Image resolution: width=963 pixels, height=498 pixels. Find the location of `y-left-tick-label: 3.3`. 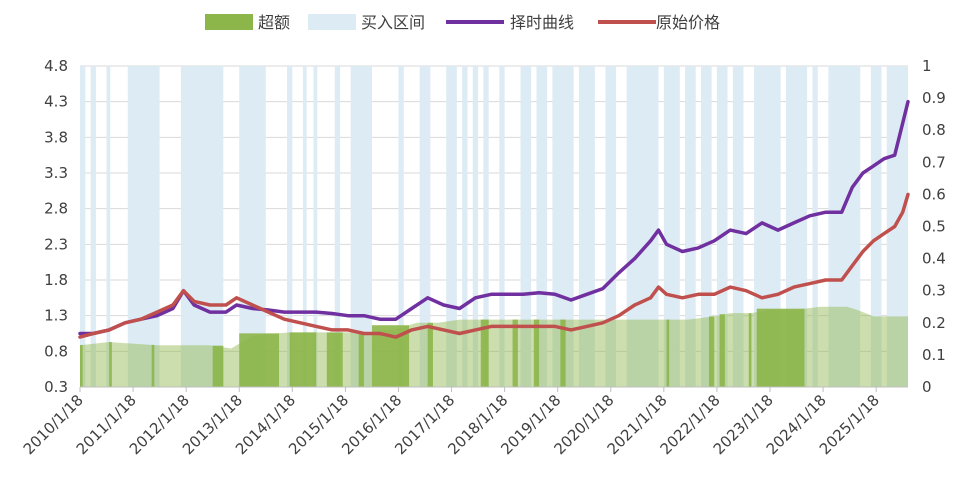

y-left-tick-label: 3.3 is located at coordinates (56, 173).